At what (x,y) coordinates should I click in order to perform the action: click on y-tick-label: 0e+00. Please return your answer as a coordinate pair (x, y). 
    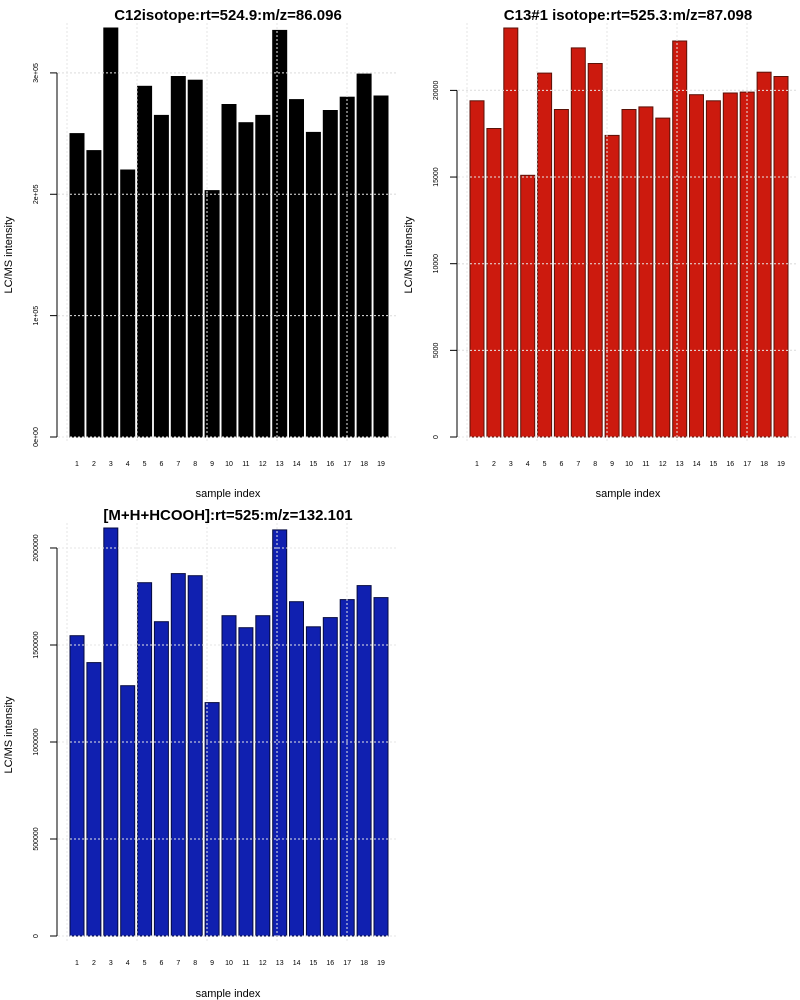
    Looking at the image, I should click on (36, 437).